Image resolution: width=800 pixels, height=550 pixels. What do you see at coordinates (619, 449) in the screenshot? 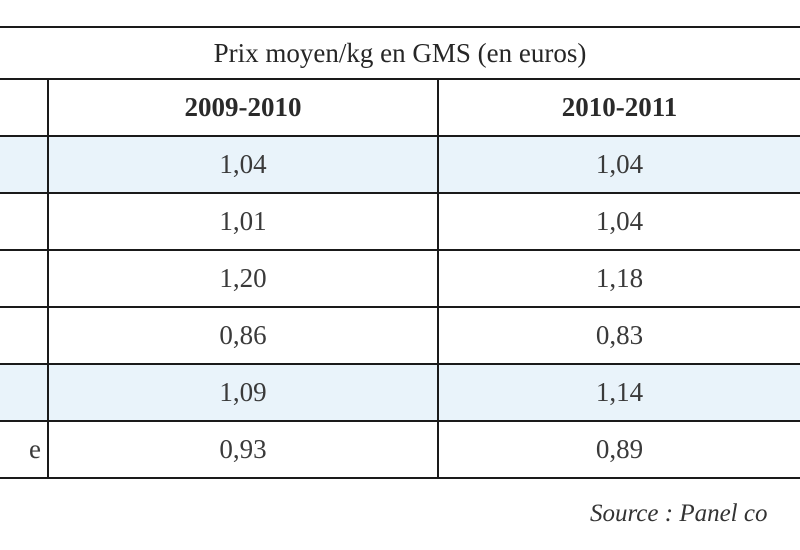
I see `cell-2010-2011: 0,89` at bounding box center [619, 449].